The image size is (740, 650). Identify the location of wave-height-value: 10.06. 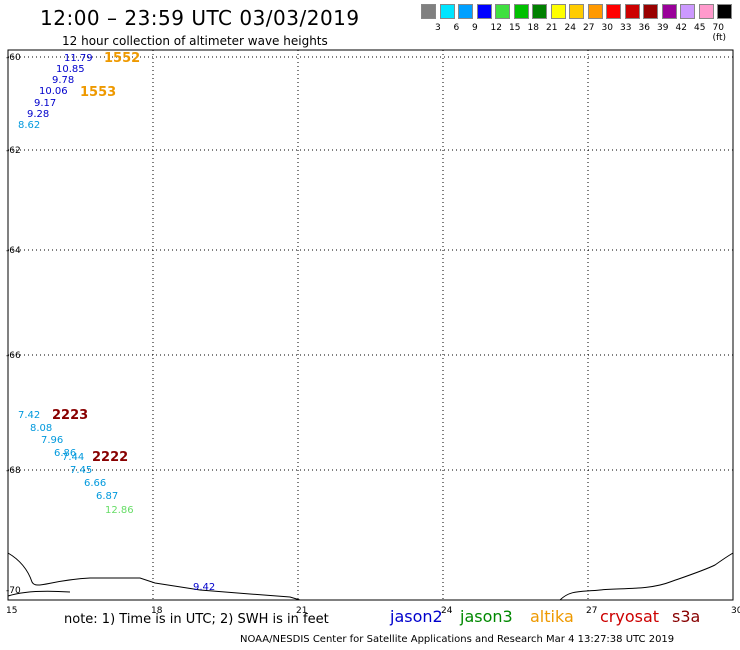
(53, 91).